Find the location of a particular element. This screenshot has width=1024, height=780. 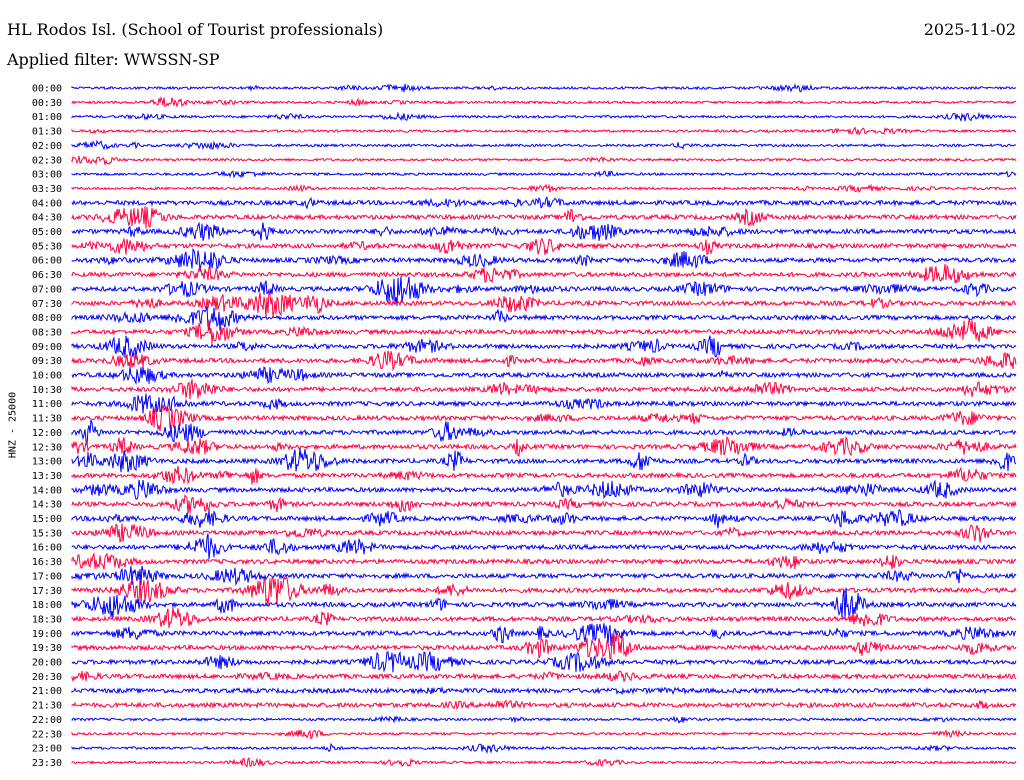

time-tick-label: 21:30 is located at coordinates (47, 706).